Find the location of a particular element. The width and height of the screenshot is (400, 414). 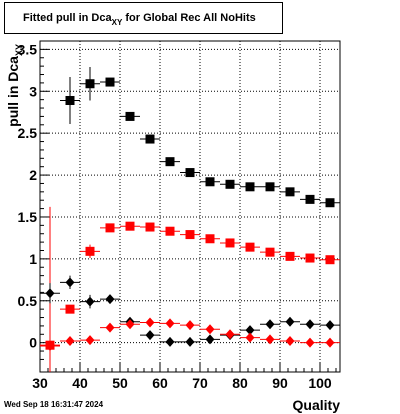

x-tick-label: 80 is located at coordinates (240, 383).